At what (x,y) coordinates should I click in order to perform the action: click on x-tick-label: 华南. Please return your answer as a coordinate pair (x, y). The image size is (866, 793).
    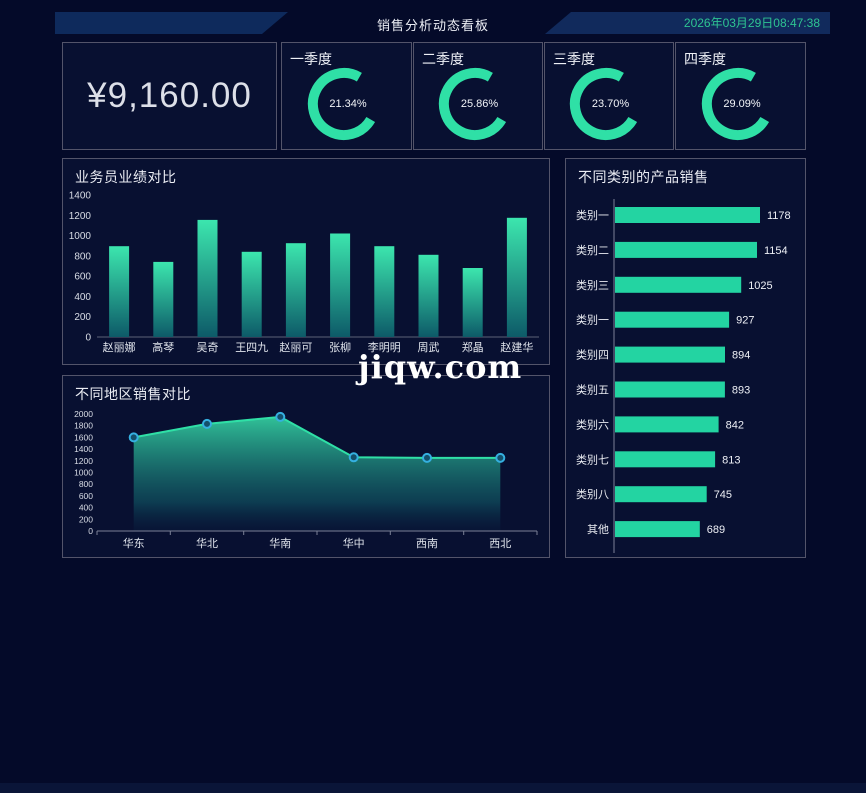
    Looking at the image, I should click on (280, 543).